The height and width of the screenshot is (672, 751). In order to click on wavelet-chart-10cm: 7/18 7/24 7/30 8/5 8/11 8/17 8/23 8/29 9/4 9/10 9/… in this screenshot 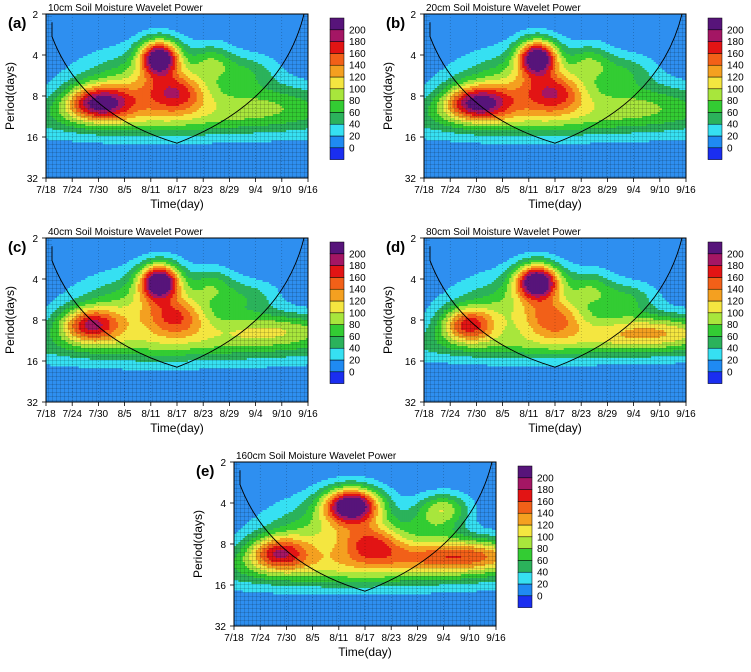, I will do `click(184, 107)`.